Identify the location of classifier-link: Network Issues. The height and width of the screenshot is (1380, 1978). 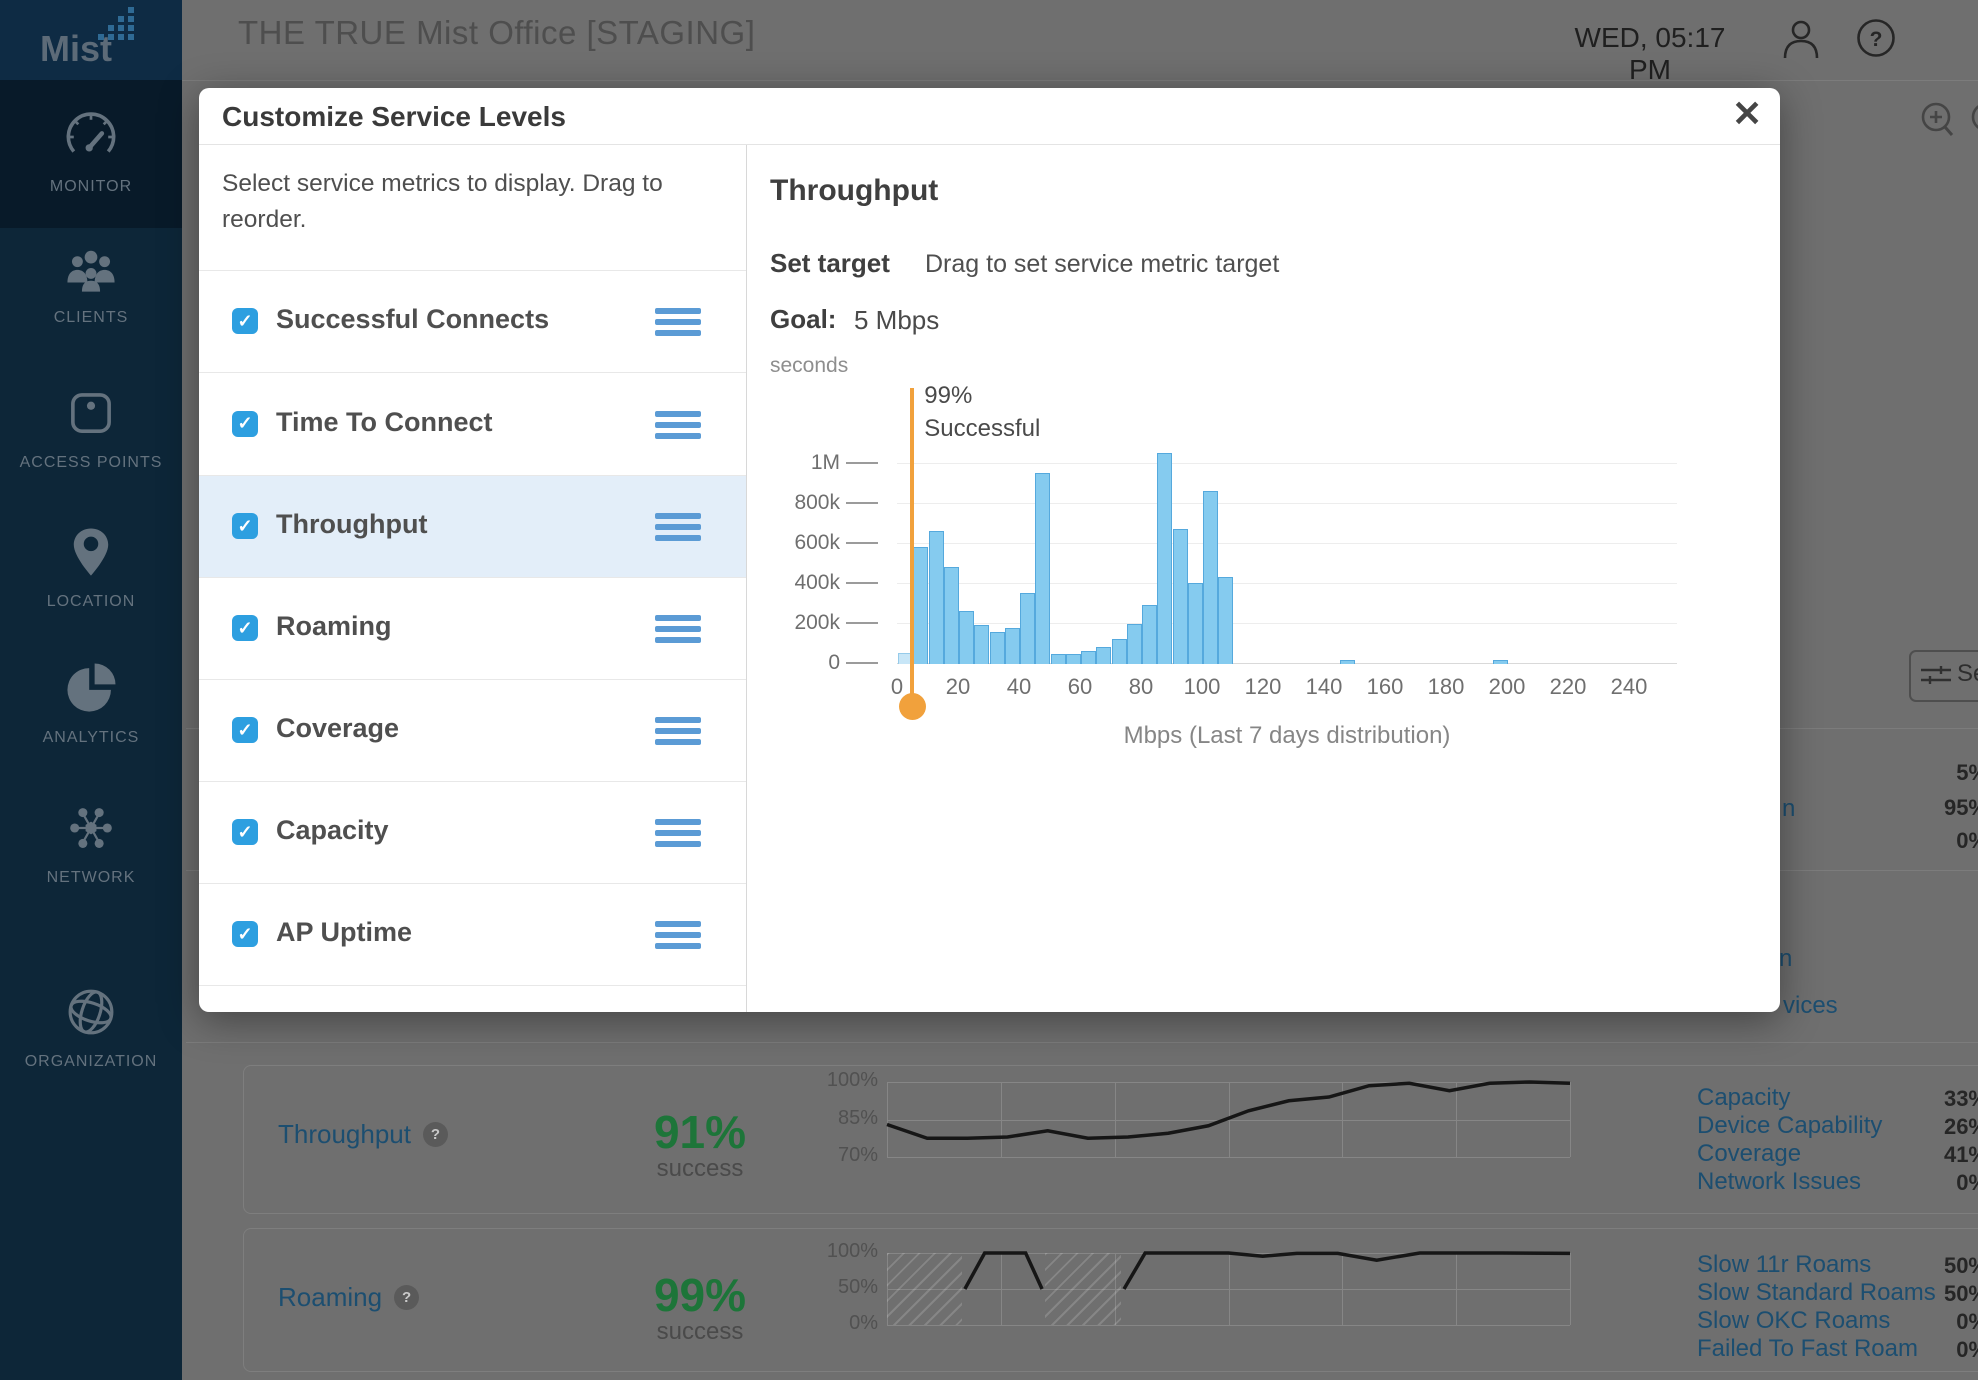
(1779, 1181).